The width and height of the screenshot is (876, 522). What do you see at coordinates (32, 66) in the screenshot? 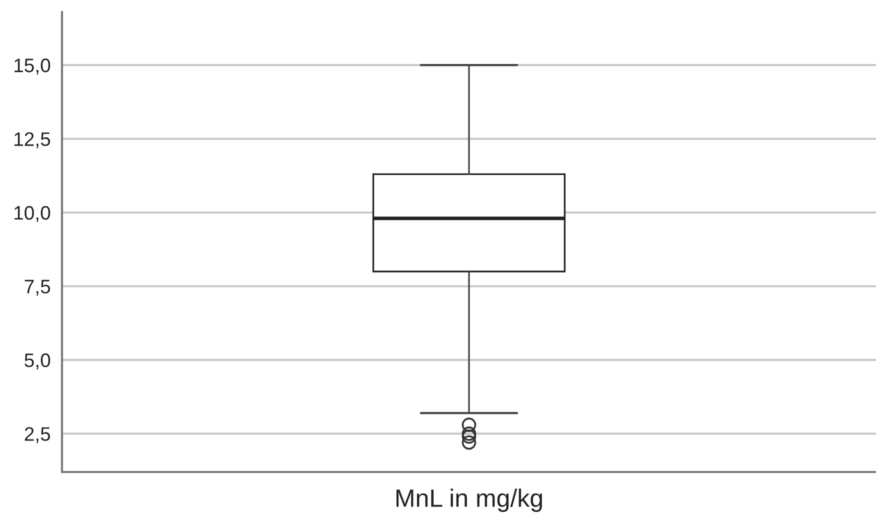
I see `y-tick-label: 15,0` at bounding box center [32, 66].